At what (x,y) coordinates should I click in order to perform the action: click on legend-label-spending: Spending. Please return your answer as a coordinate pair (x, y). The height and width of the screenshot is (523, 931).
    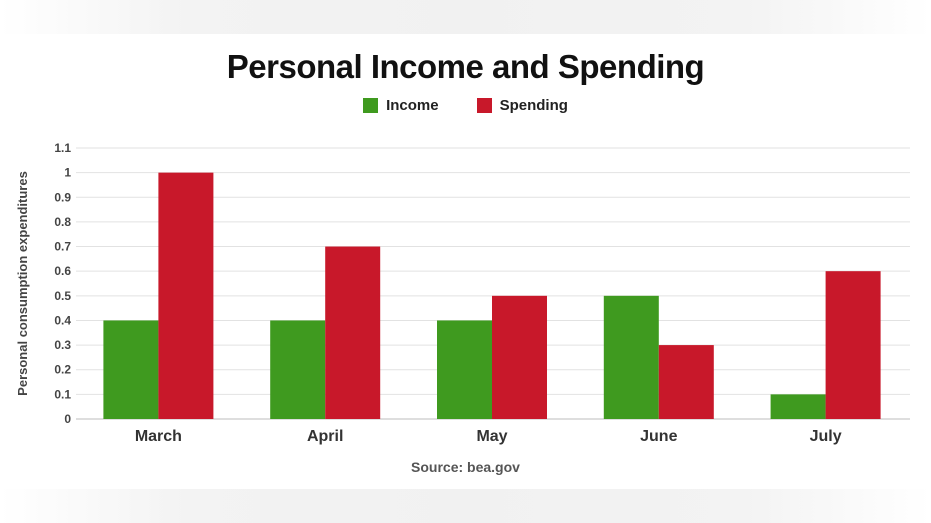
    Looking at the image, I should click on (533, 105).